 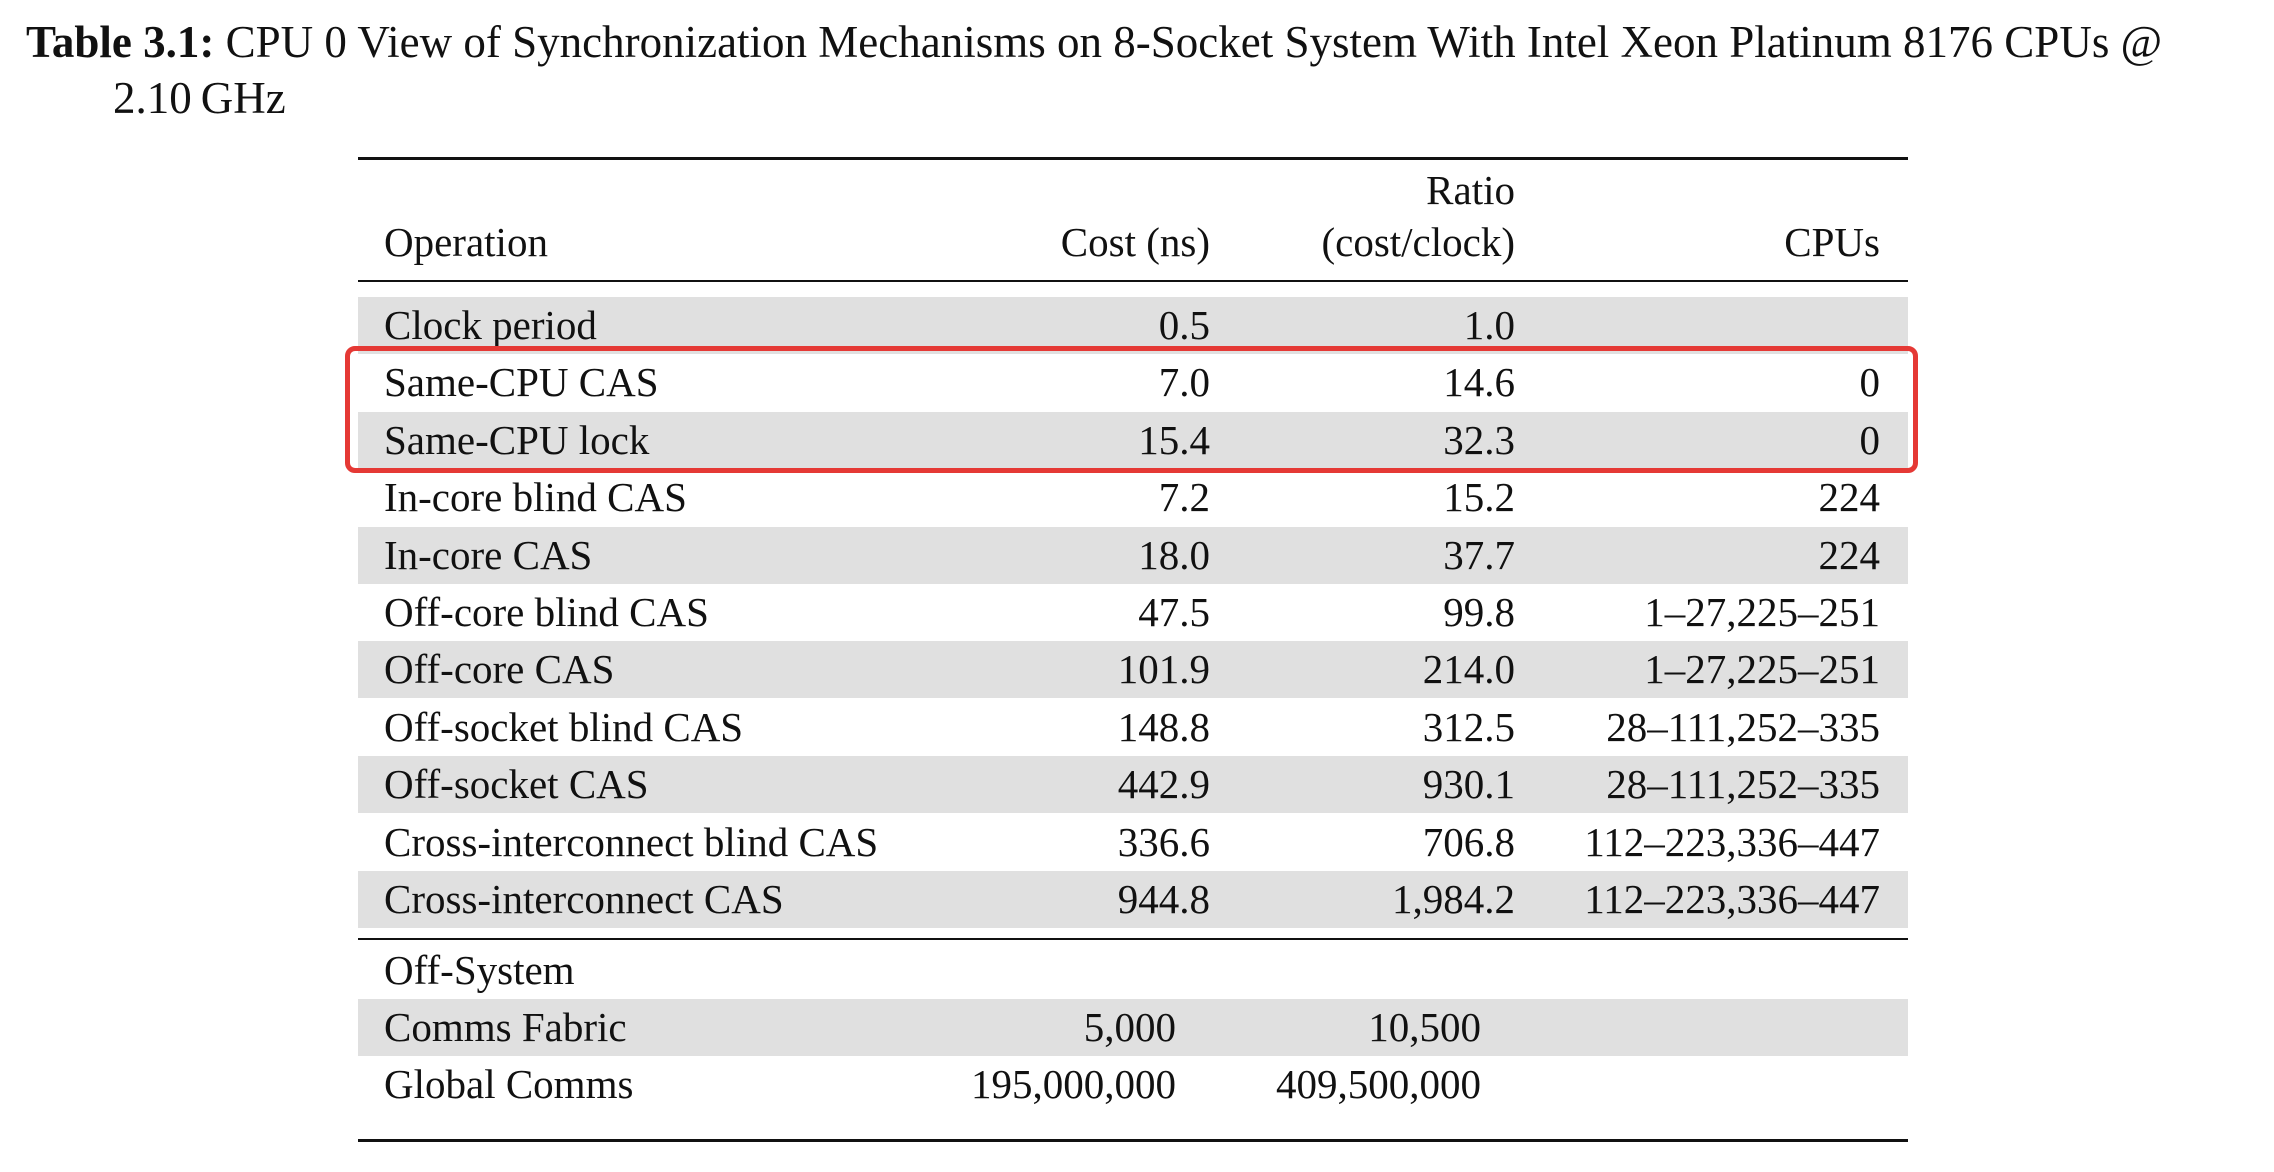 I want to click on off-system-heading-row: Off-System, so click(x=1133, y=970).